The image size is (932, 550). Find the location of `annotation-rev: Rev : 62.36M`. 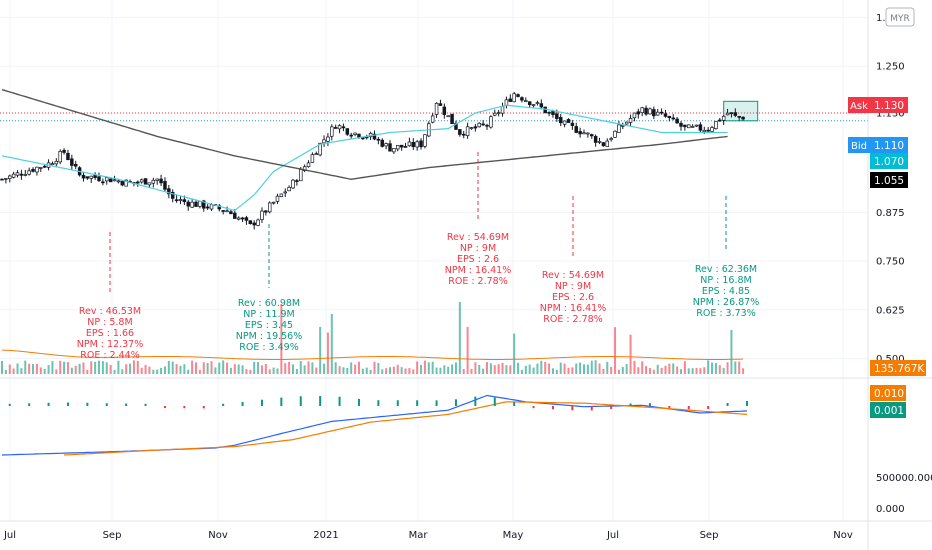

annotation-rev: Rev : 62.36M is located at coordinates (726, 269).